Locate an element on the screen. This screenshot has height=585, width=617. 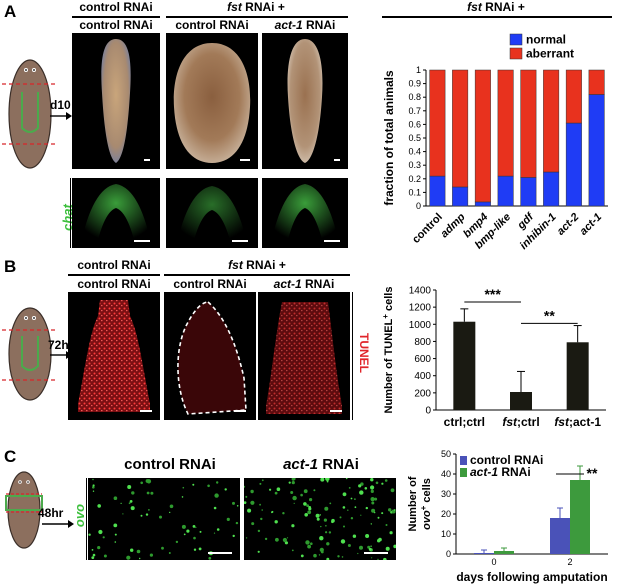
panel-c-stain-label: ovo is located at coordinates (80, 515).